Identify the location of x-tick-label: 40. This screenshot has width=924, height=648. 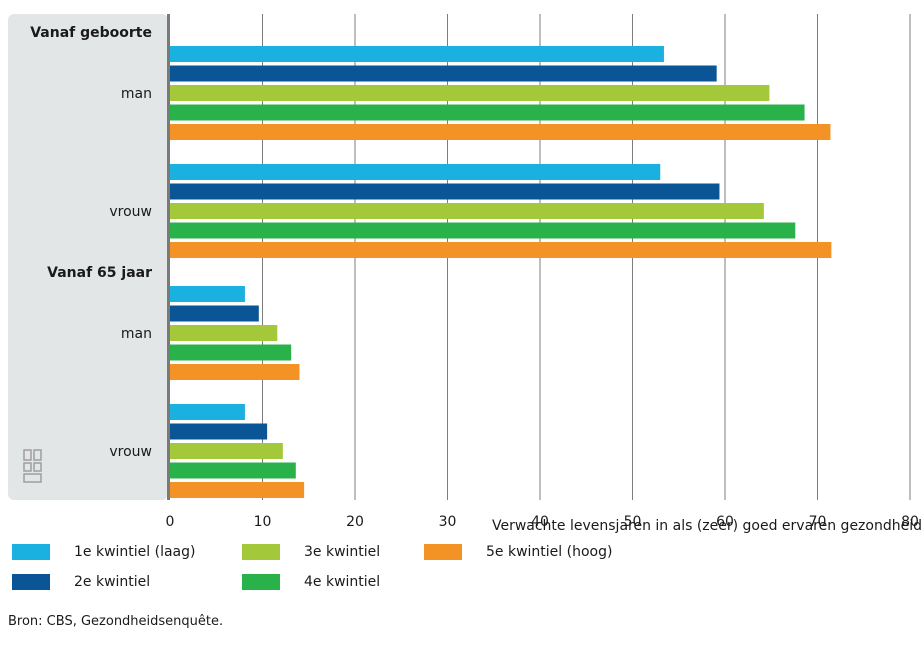
(540, 522).